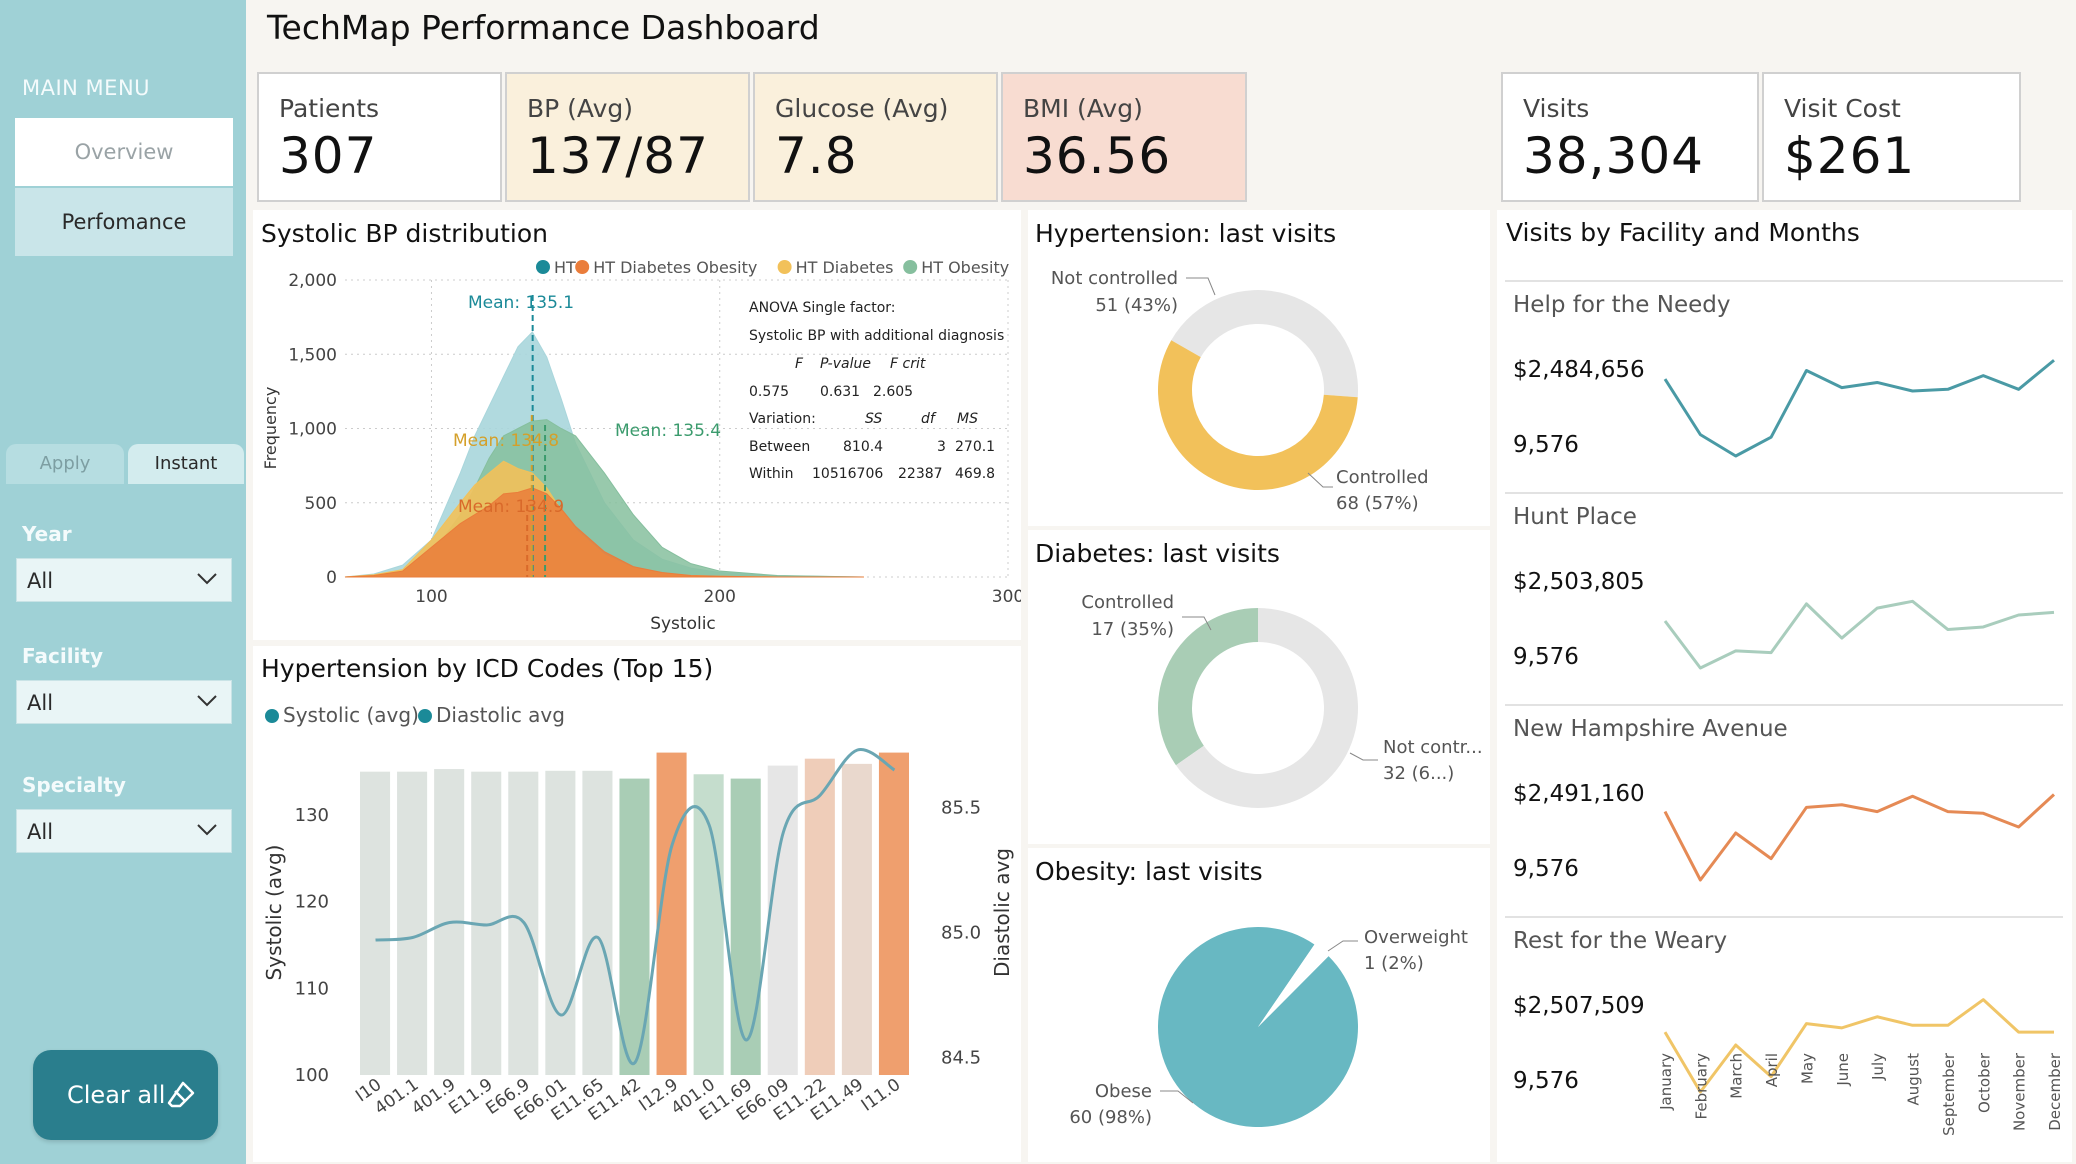 This screenshot has width=2076, height=1164. What do you see at coordinates (1161, 30) in the screenshot?
I see `title-bar` at bounding box center [1161, 30].